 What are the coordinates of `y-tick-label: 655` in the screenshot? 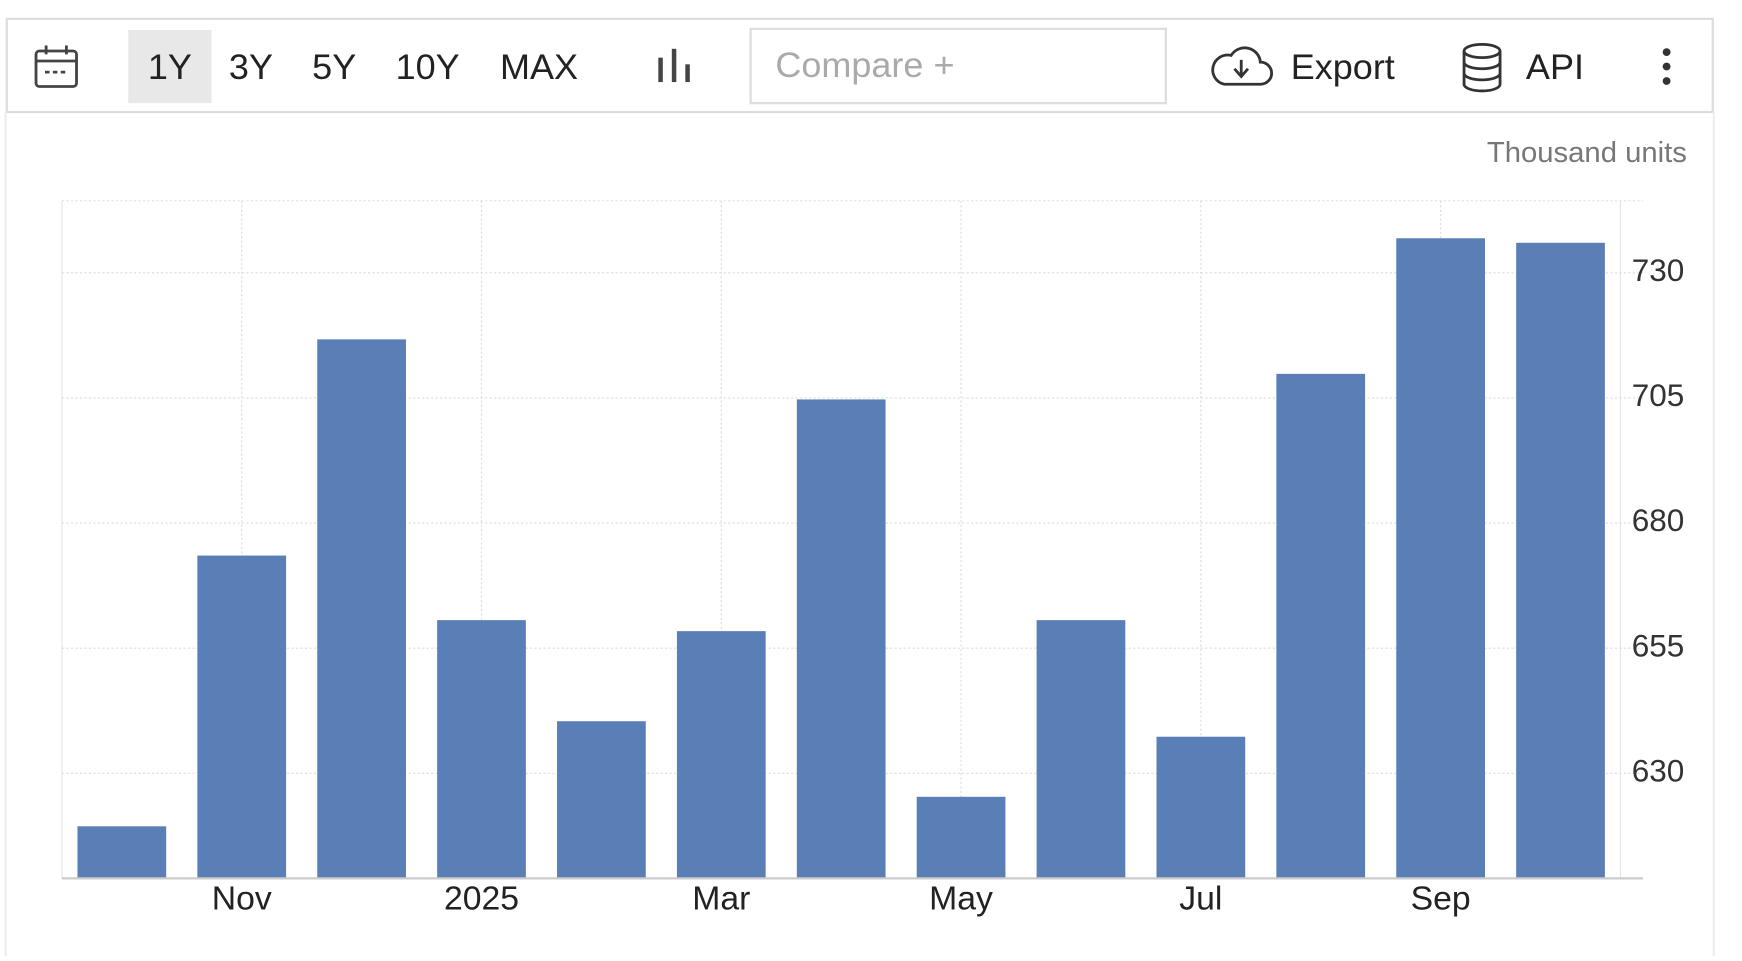 It's located at (1658, 646).